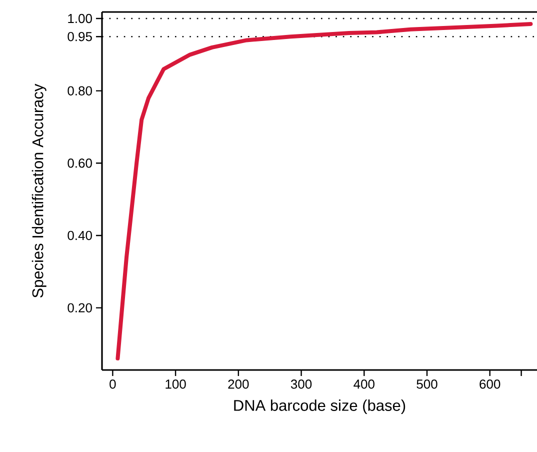 This screenshot has height=452, width=537. Describe the element at coordinates (427, 384) in the screenshot. I see `x-tick-label: 500` at that location.